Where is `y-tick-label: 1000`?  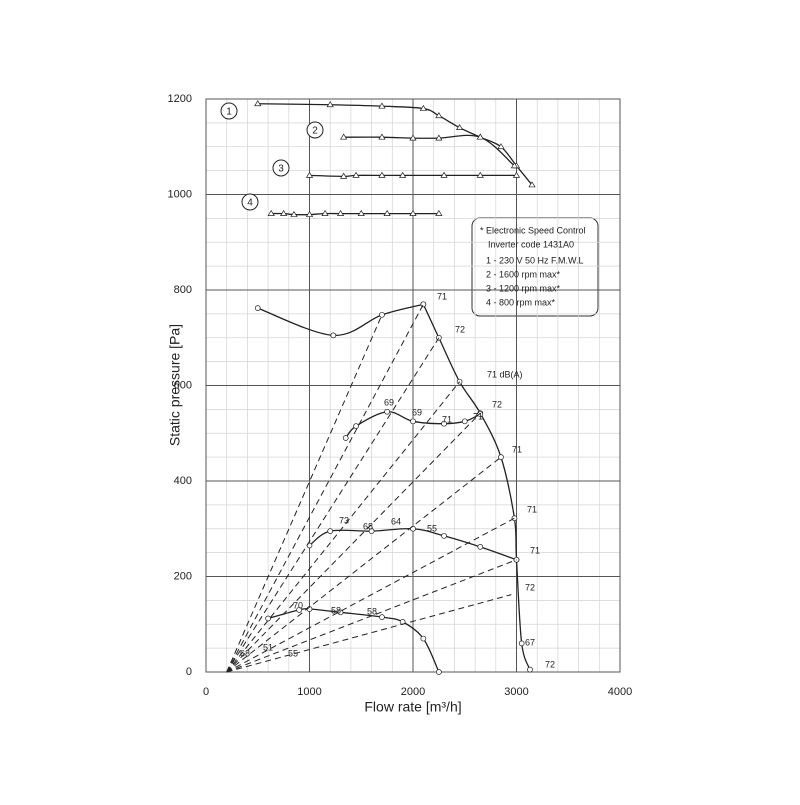 y-tick-label: 1000 is located at coordinates (180, 194).